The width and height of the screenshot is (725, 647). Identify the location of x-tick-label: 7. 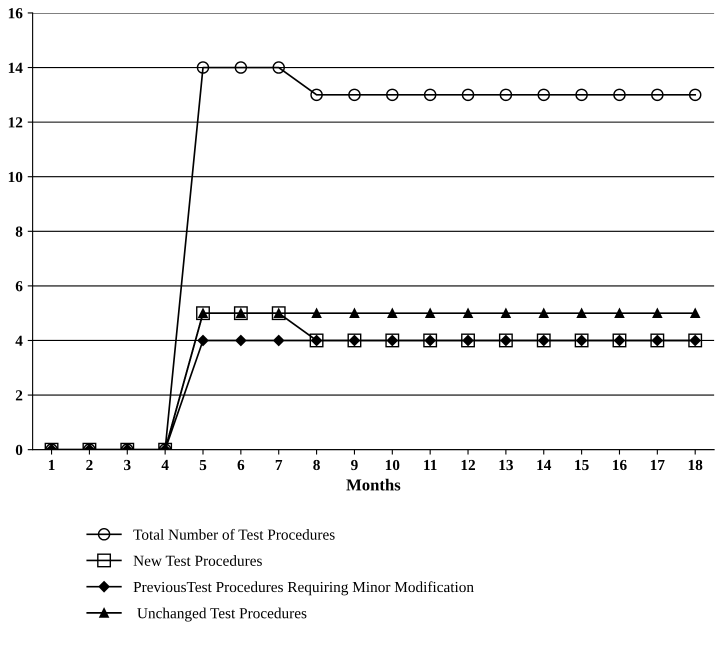
(279, 465).